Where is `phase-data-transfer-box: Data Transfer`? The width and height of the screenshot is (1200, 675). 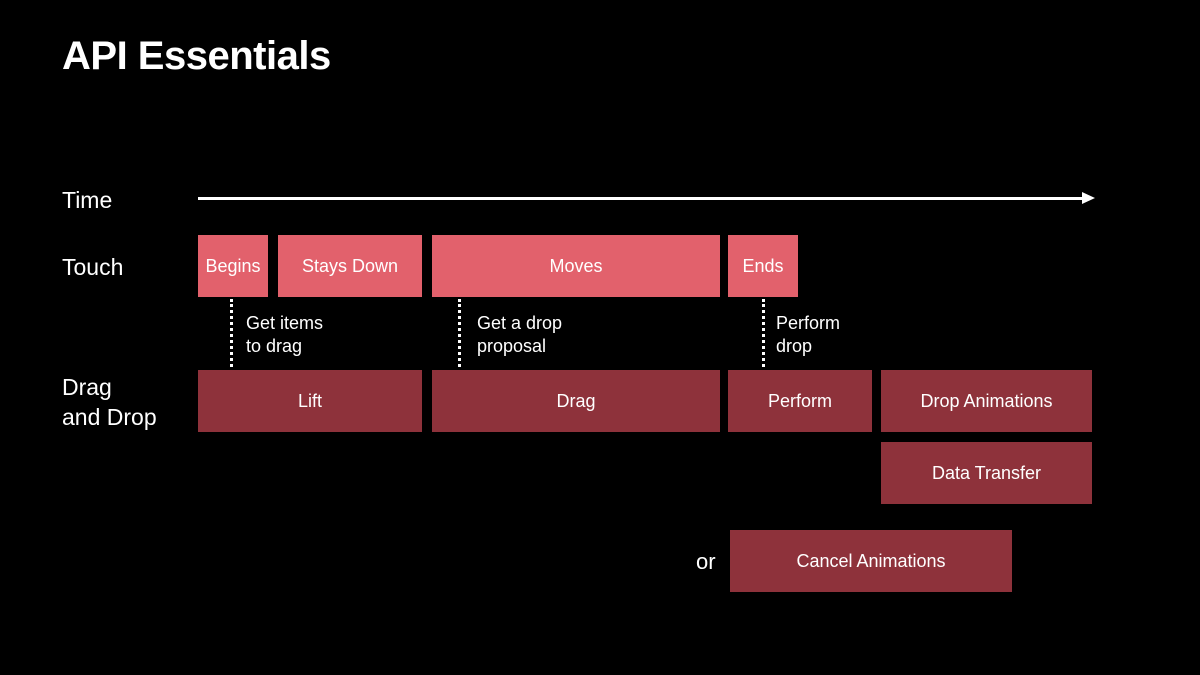 phase-data-transfer-box: Data Transfer is located at coordinates (986, 473).